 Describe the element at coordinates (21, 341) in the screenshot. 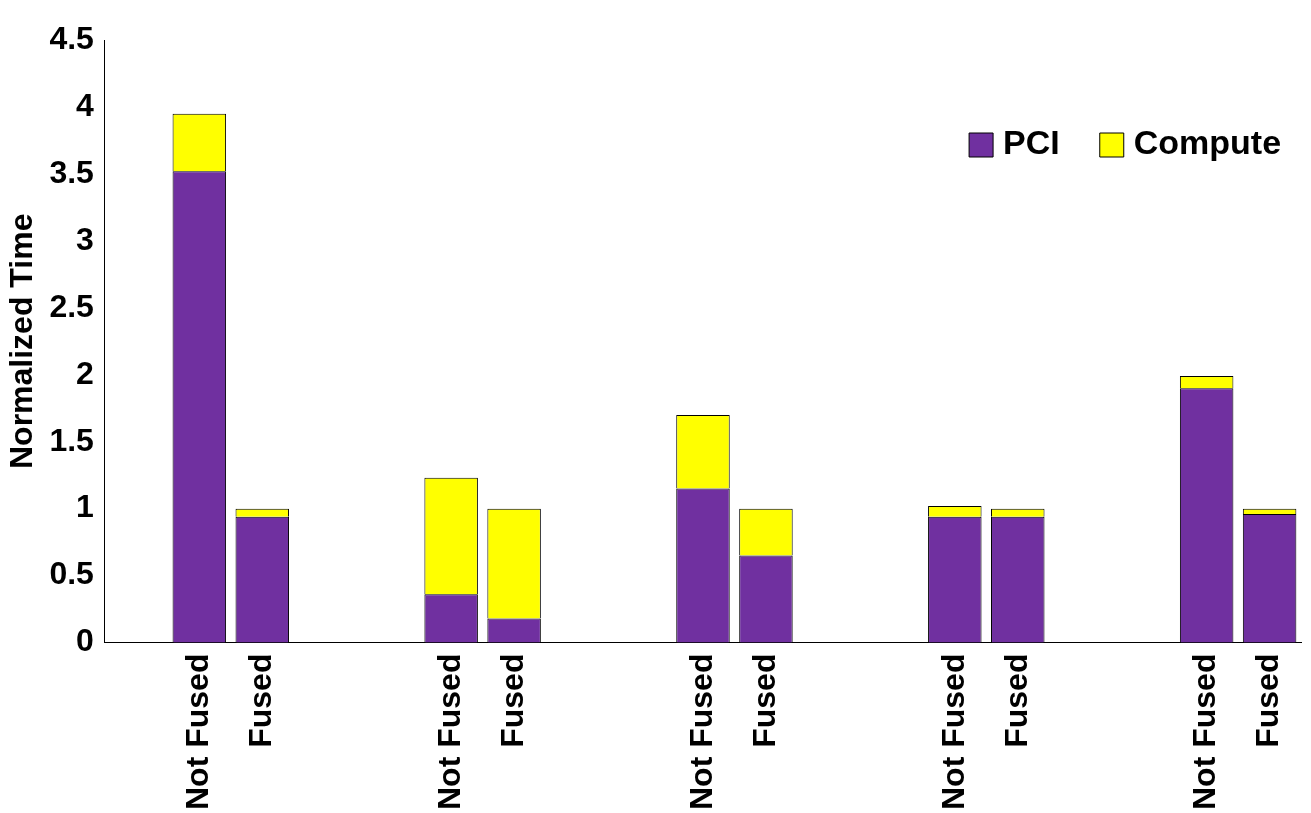

I see `y-axis-title: Normalized Time` at that location.